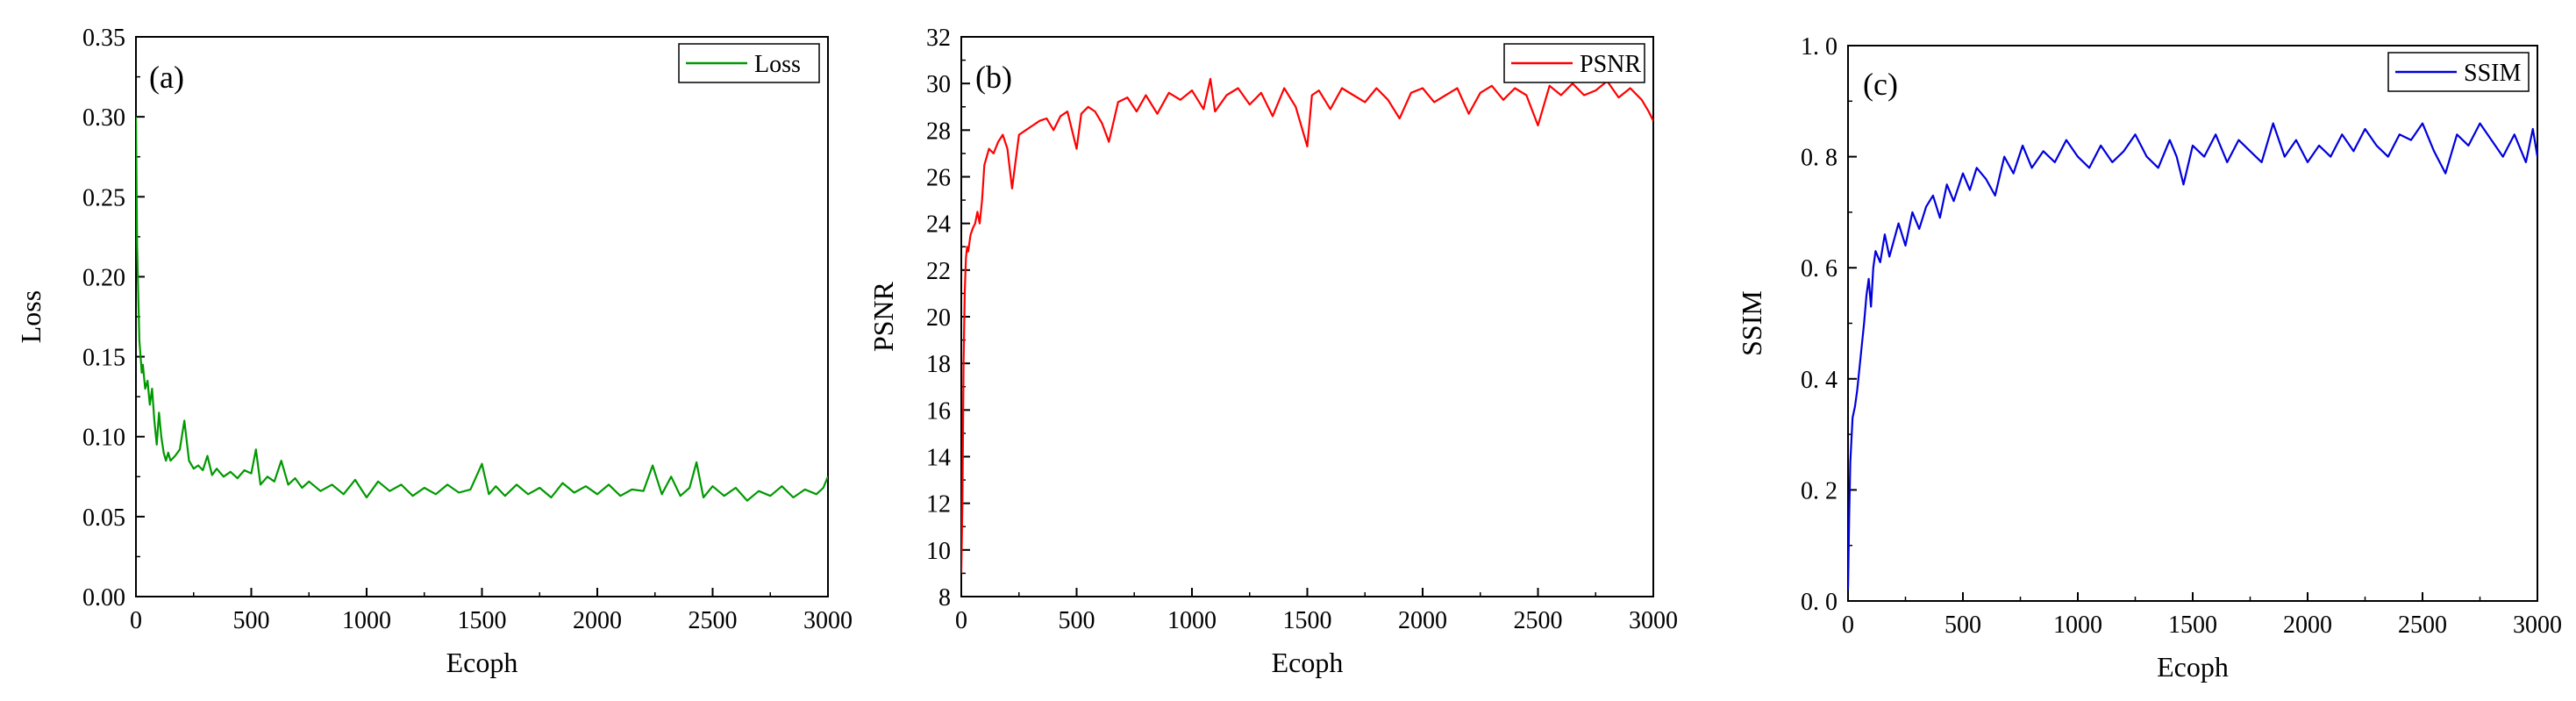 This screenshot has width=2576, height=701. Describe the element at coordinates (1574, 63) in the screenshot. I see `legend: PSNR` at that location.